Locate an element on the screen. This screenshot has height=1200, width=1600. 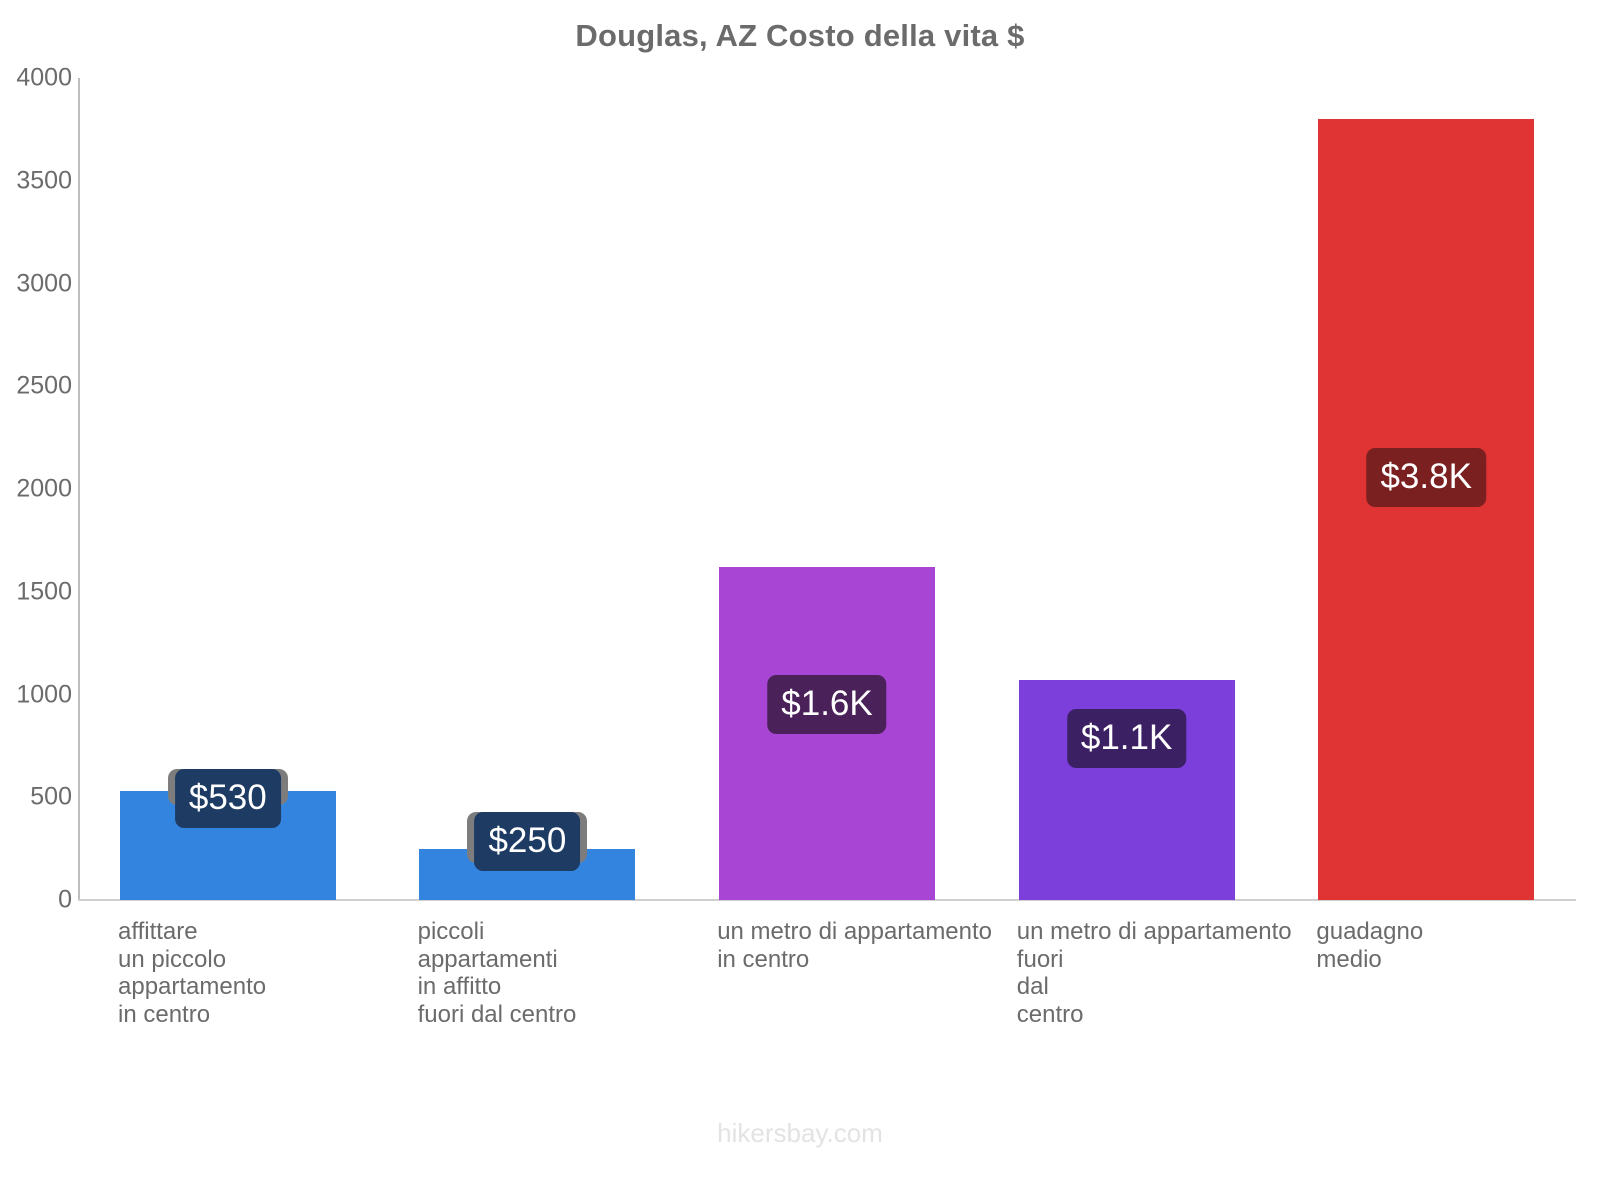
x-category-label-line: guadagno is located at coordinates (1370, 931).